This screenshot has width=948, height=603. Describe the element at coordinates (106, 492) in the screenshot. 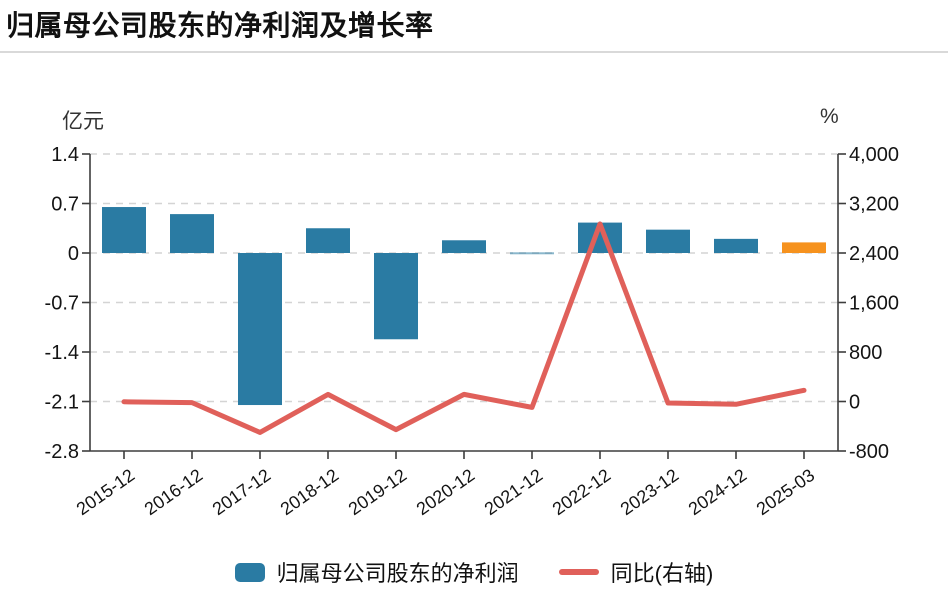

I see `x-tick-label: 2015-12` at that location.